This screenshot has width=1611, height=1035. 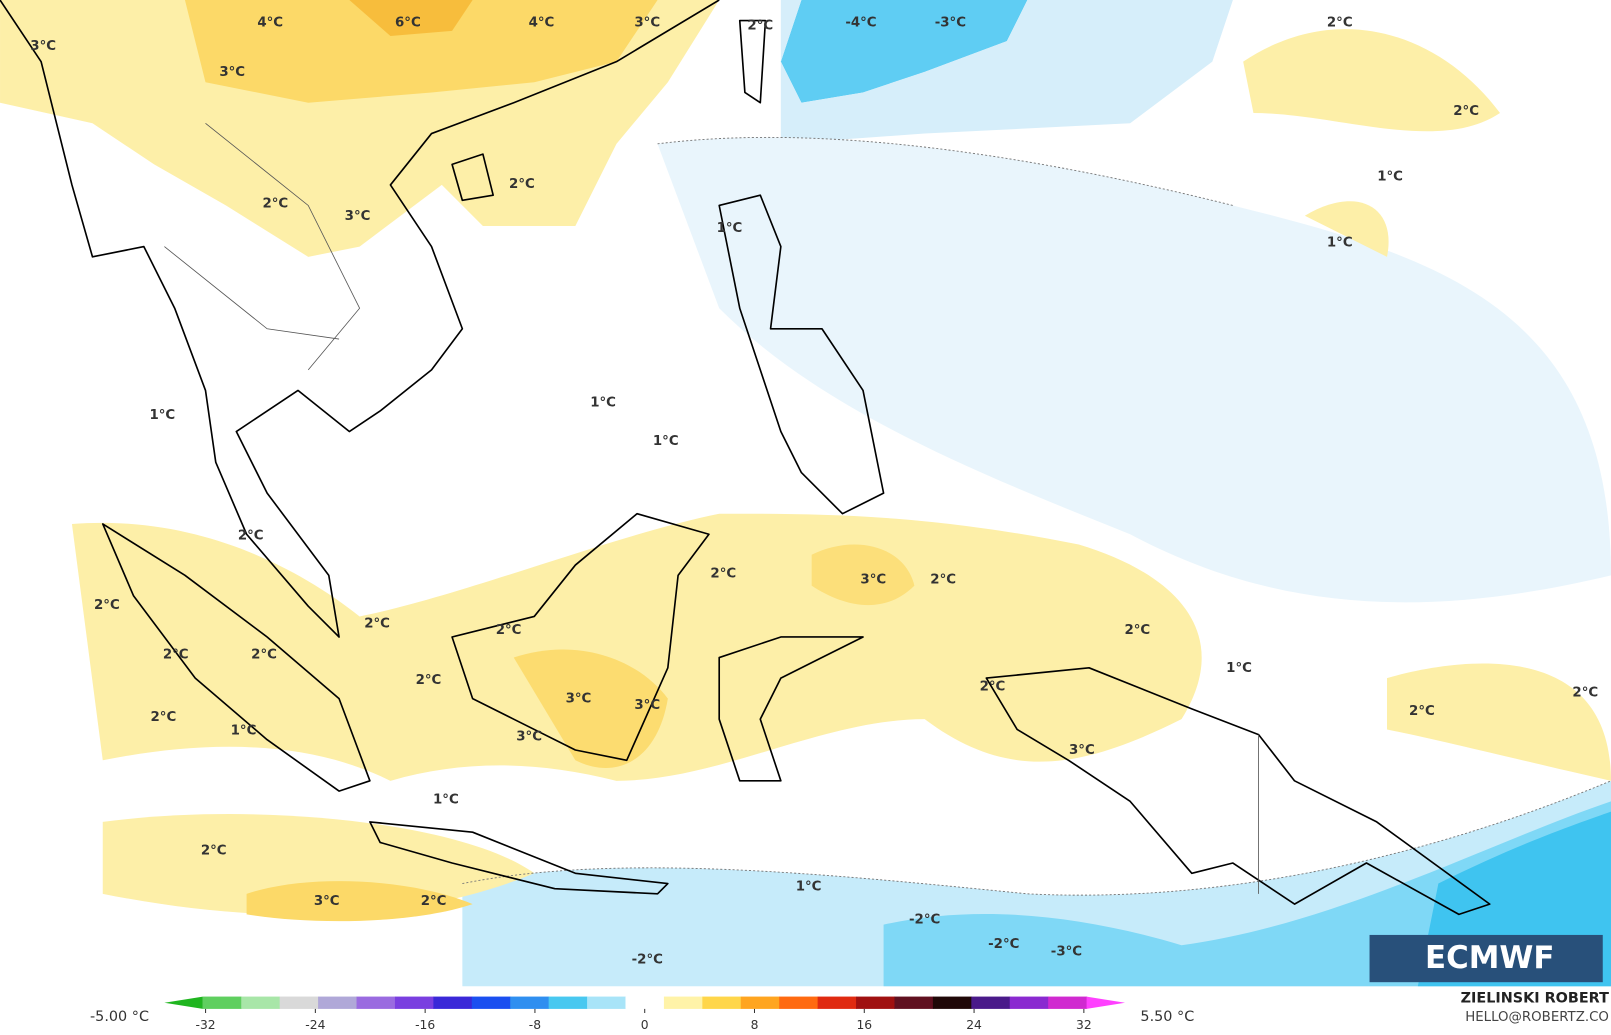 What do you see at coordinates (645, 1014) in the screenshot?
I see `colorbar: -32 -24 -16 -8 0 8 16 24 32` at bounding box center [645, 1014].